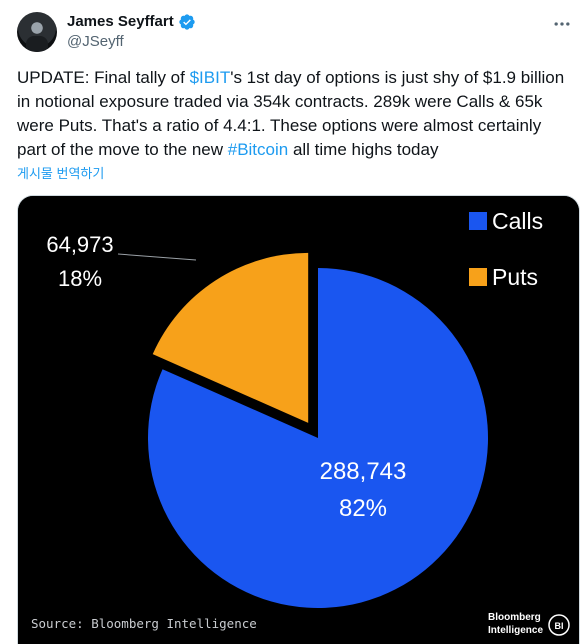  What do you see at coordinates (517, 221) in the screenshot?
I see `legend-calls-label: Calls` at bounding box center [517, 221].